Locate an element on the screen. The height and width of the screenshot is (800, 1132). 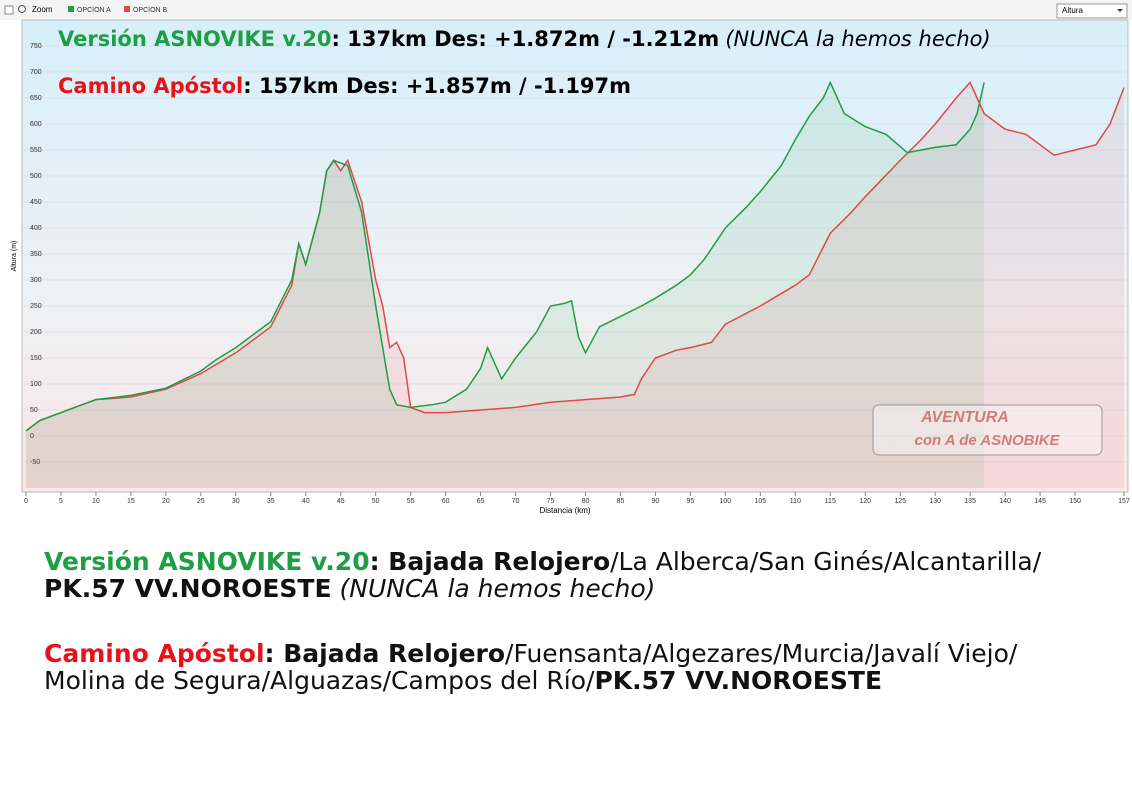
toolbar is located at coordinates (566, 10).